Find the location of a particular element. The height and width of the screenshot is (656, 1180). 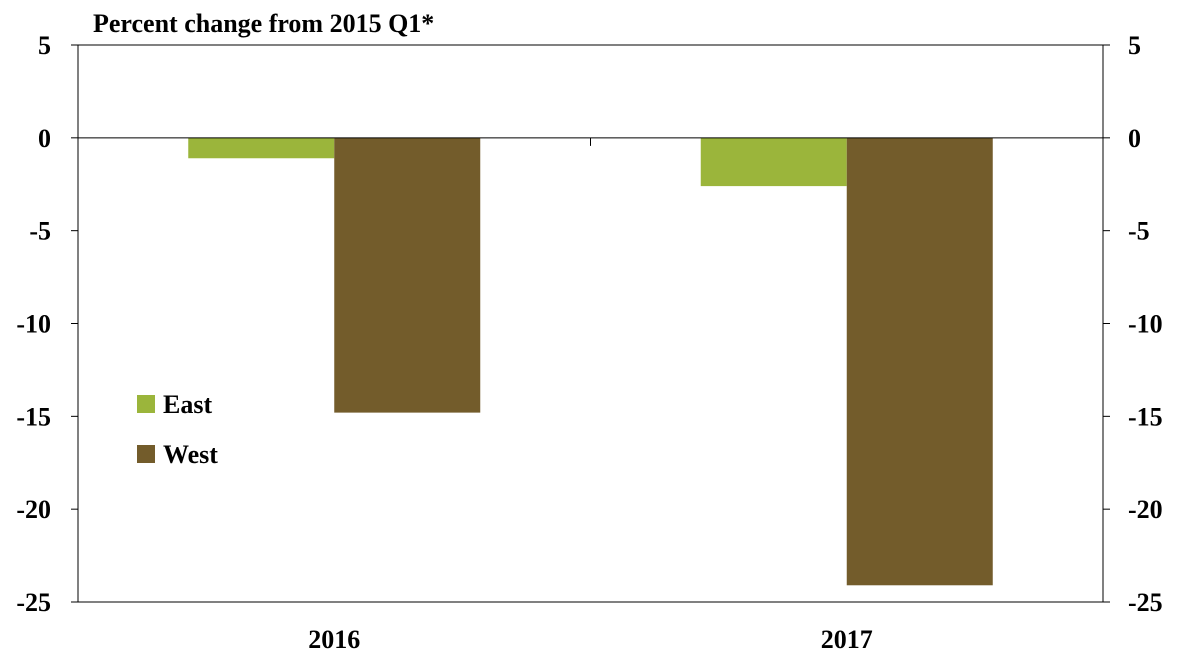

bar-west-2016 is located at coordinates (407, 275).